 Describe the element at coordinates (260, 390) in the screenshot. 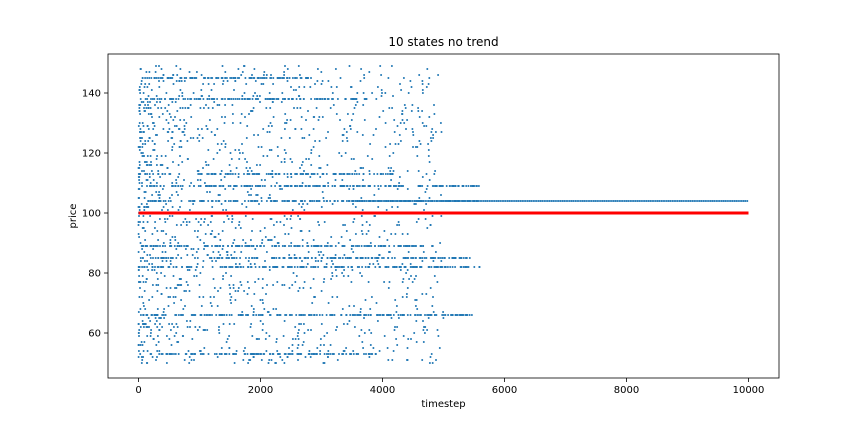

I see `x-tick-label: 2000` at that location.